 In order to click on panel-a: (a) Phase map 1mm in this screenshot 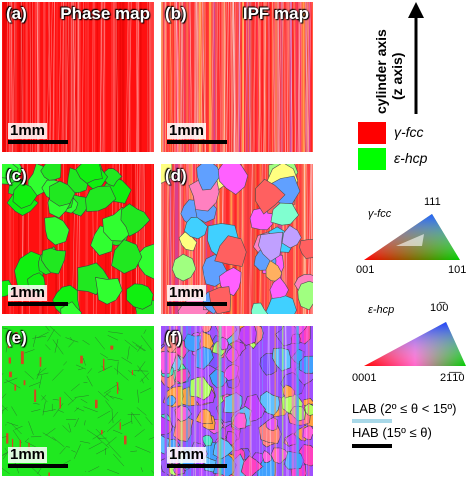, I will do `click(78, 77)`.